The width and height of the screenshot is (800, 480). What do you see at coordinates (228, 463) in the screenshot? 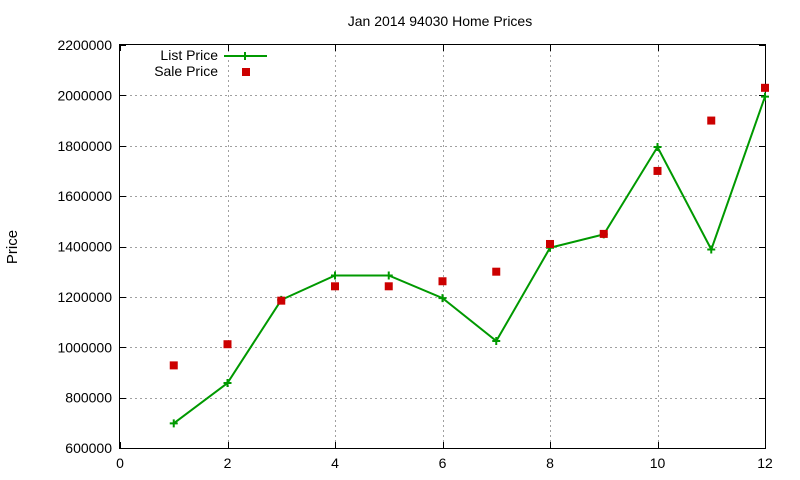
I see `x-tick-label: 2` at bounding box center [228, 463].